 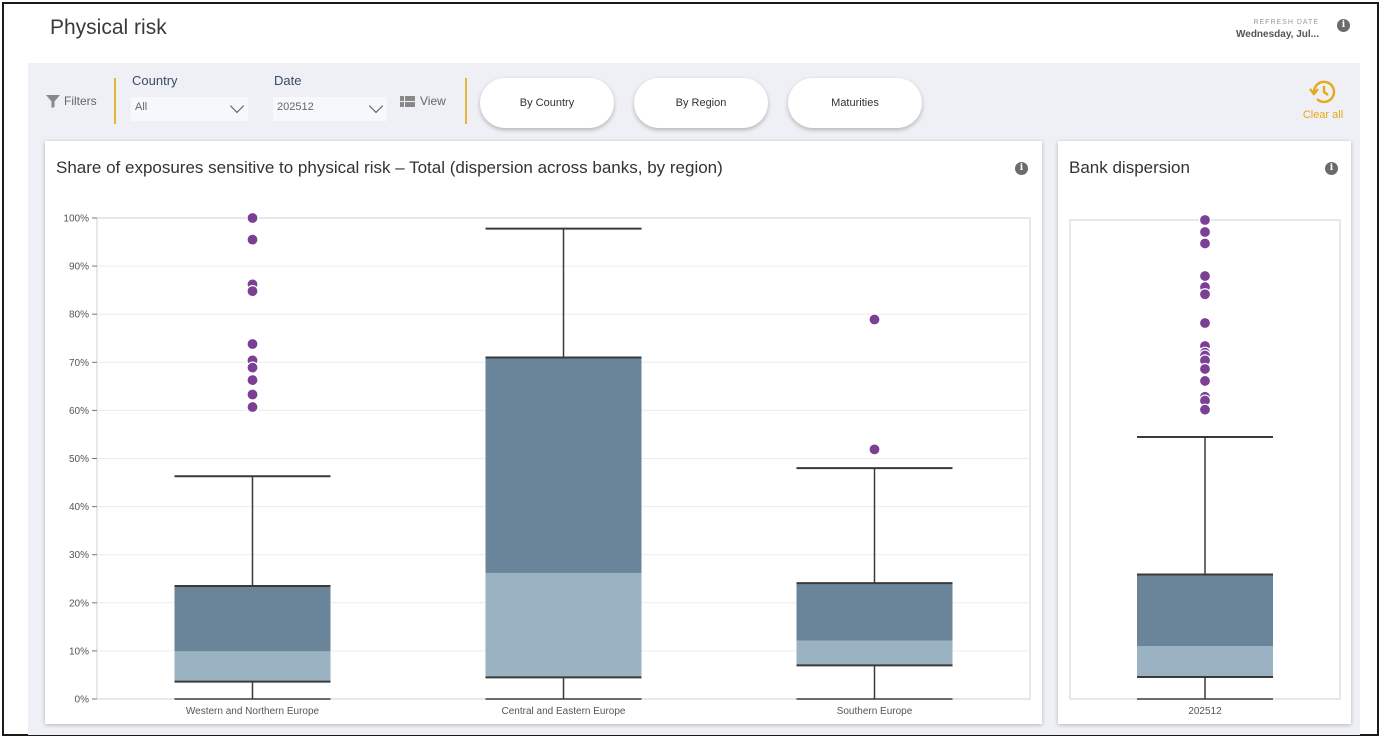 What do you see at coordinates (79, 315) in the screenshot?
I see `y-tick-label: 80%` at bounding box center [79, 315].